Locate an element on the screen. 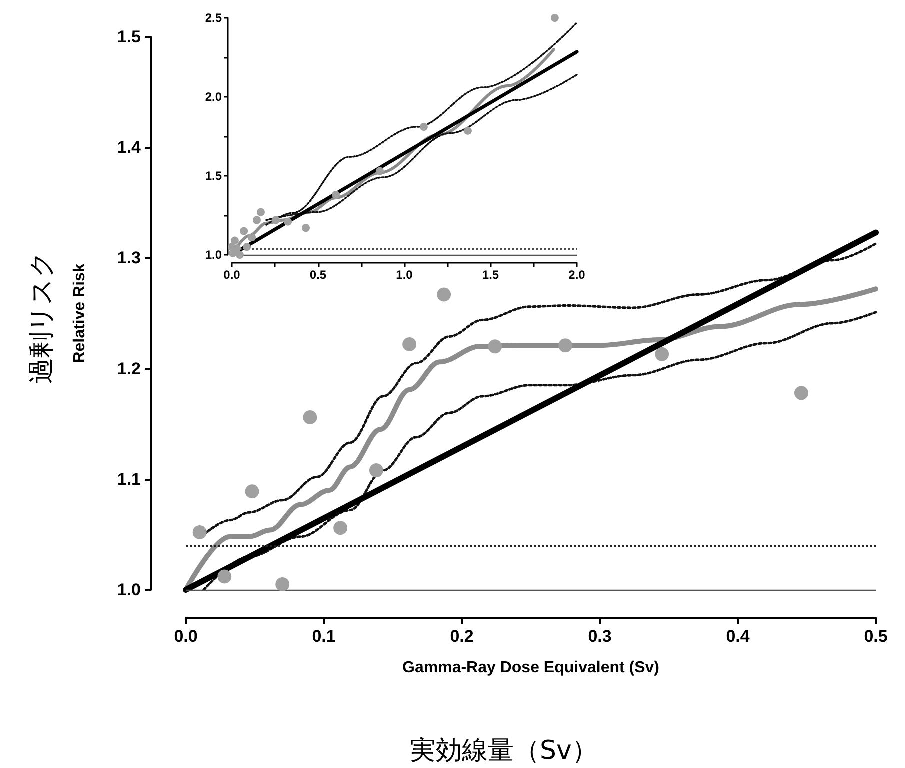 This screenshot has height=768, width=905. text: 実効線量（Sv） is located at coordinates (504, 751).